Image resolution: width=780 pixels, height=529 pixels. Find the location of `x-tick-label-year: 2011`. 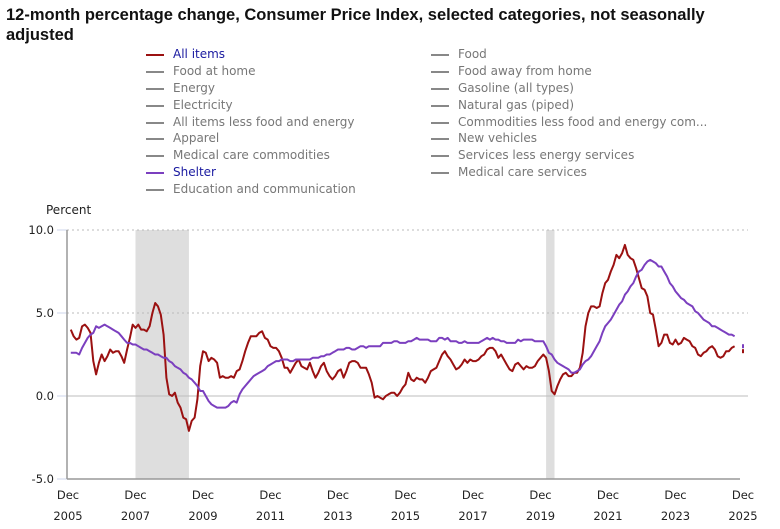

x-tick-label-year: 2011 is located at coordinates (270, 516).